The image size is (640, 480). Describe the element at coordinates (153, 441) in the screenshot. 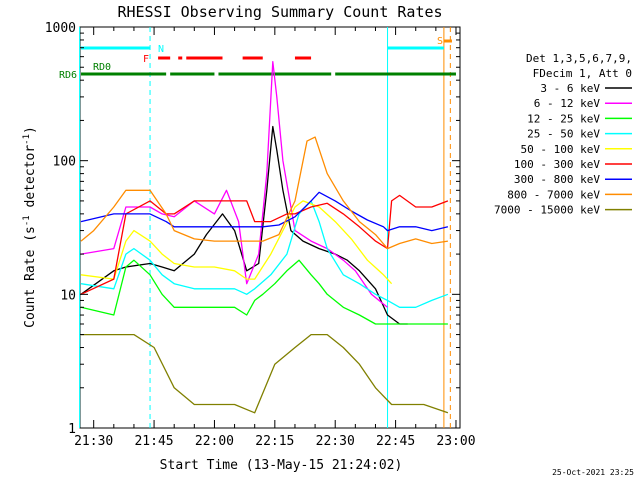

I see `x-tick-label: 21:45` at that location.